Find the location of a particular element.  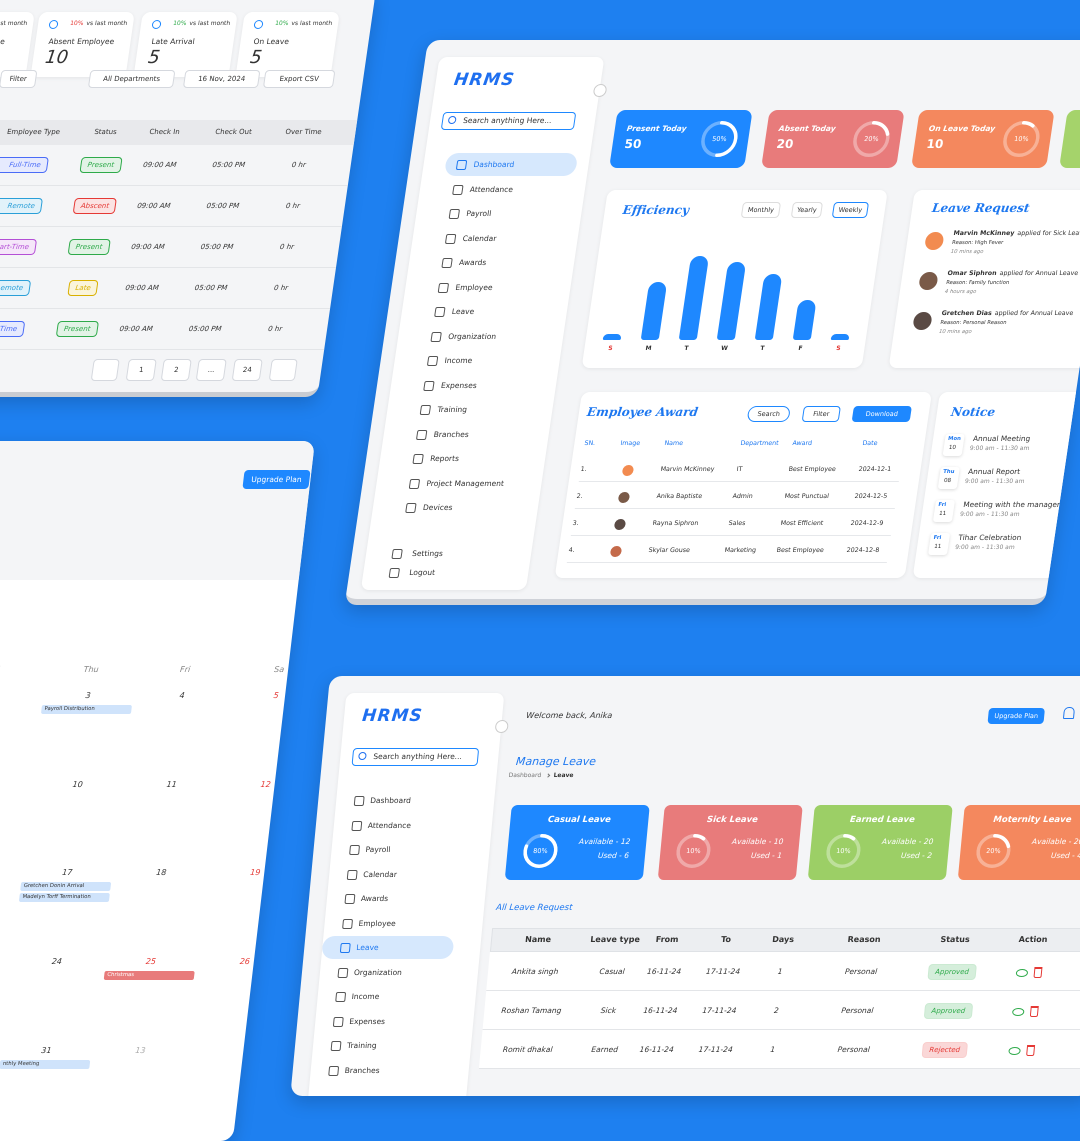

notice-time: 9:00 am - 11:30 am is located at coordinates (994, 481).